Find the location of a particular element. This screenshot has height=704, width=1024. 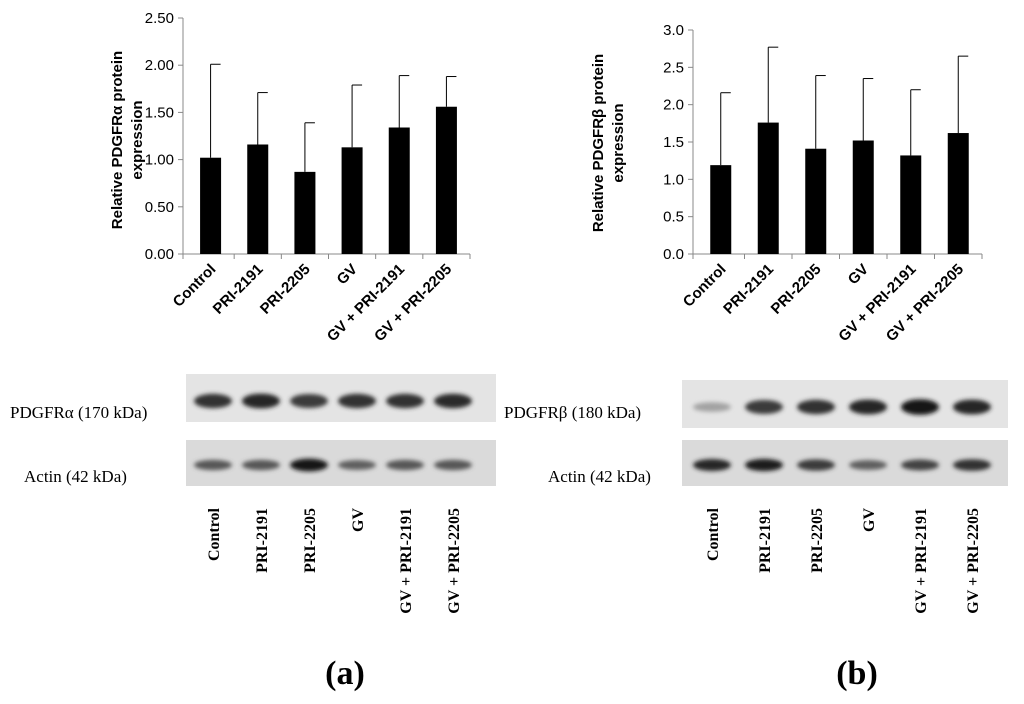

chart-a-y-tick-label: 0.50 is located at coordinates (159, 207).